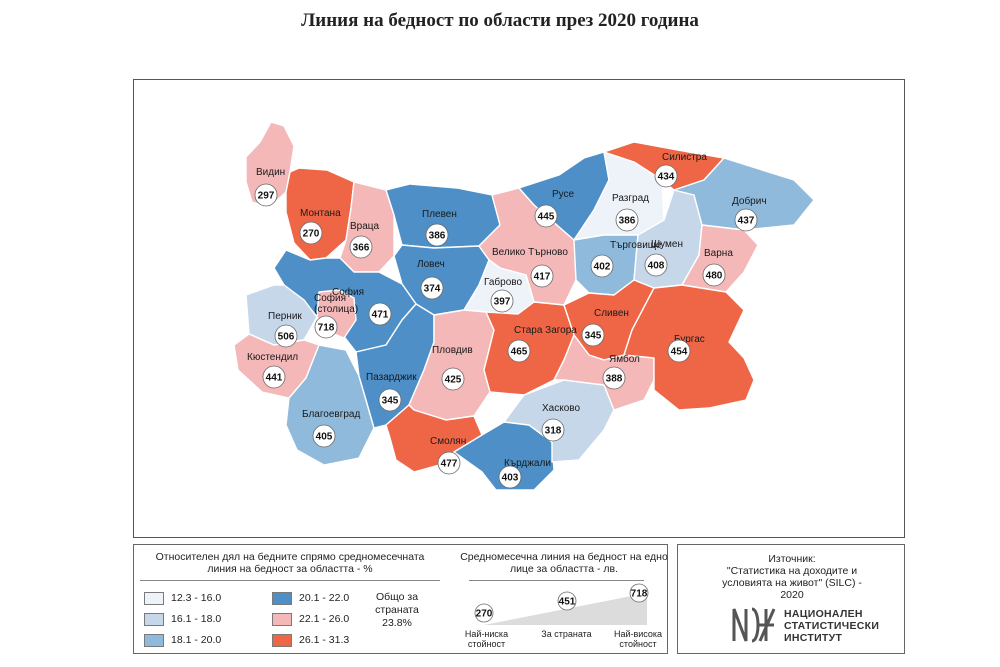 The height and width of the screenshot is (667, 1000). I want to click on region-value: 434, so click(666, 177).